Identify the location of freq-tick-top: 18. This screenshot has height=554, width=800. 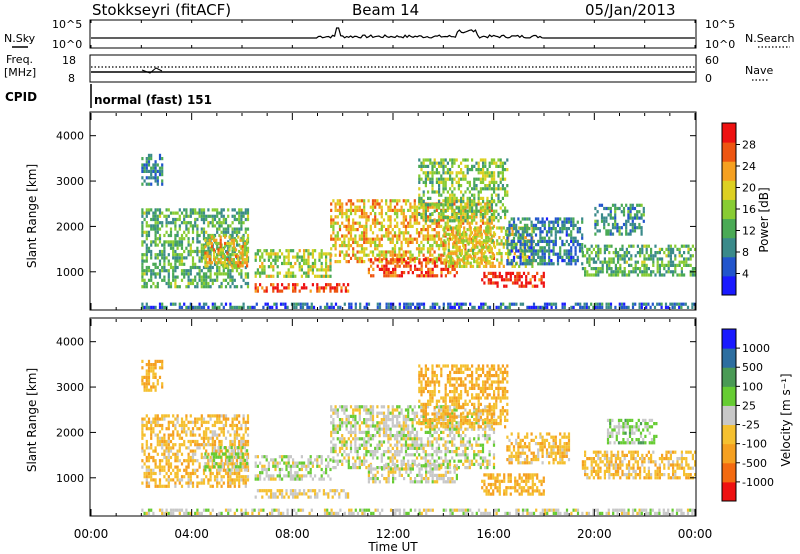
(69, 60).